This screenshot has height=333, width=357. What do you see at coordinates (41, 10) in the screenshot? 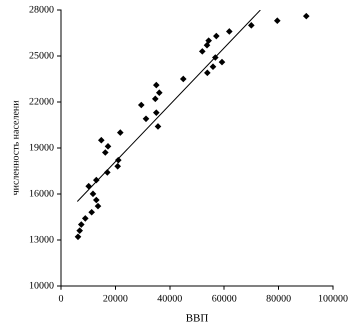
I see `y-tick-label: 28000` at bounding box center [41, 10].